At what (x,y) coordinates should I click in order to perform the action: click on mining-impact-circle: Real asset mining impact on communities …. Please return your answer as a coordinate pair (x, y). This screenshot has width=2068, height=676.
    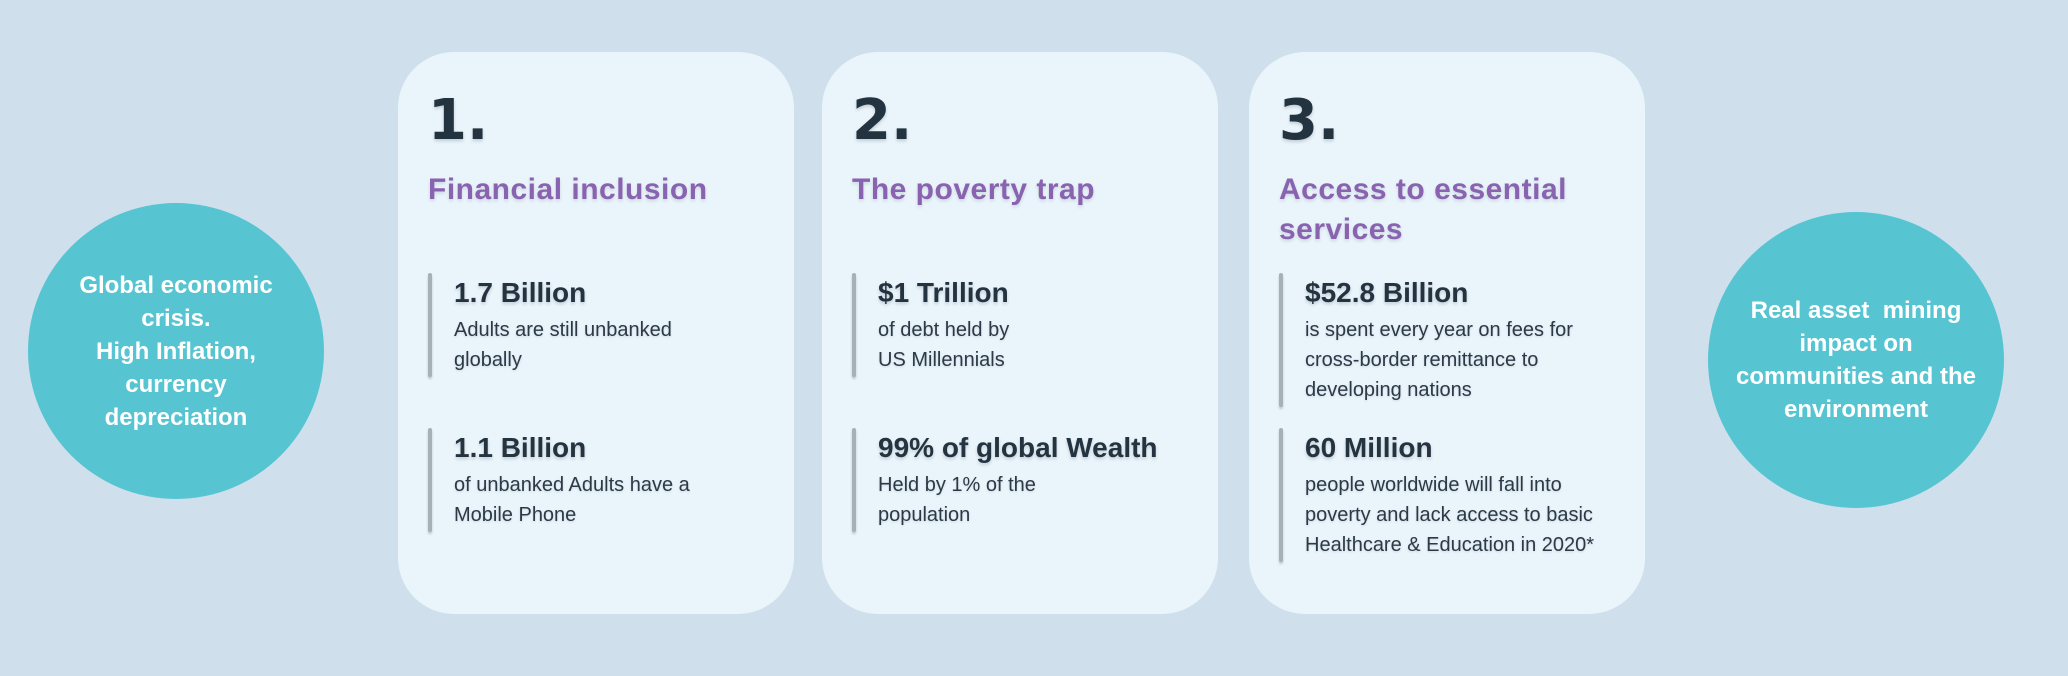
    Looking at the image, I should click on (1856, 360).